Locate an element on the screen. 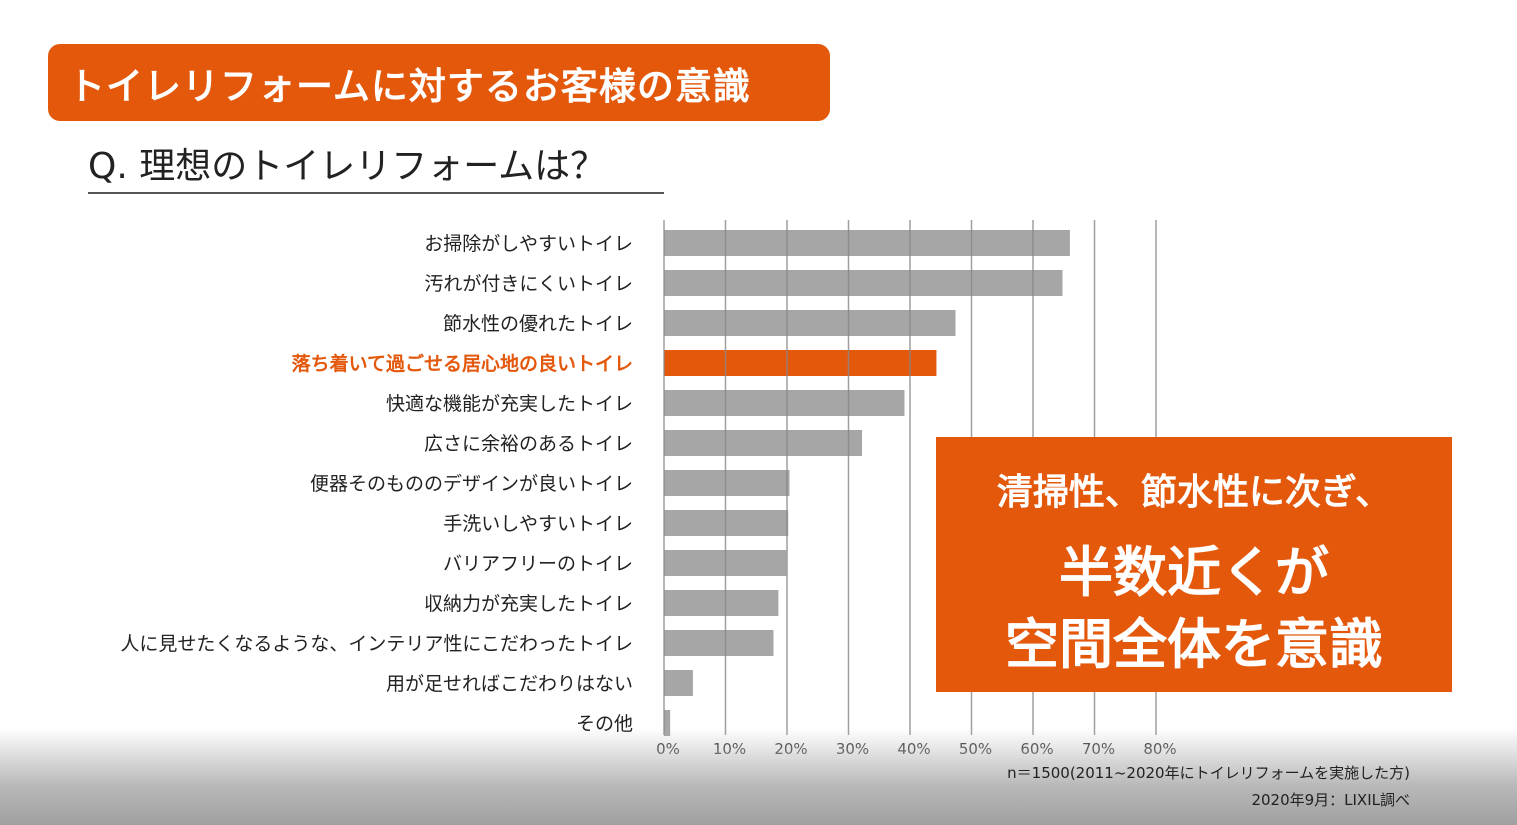  category-label: 収納力が充実したトイレ is located at coordinates (528, 604).